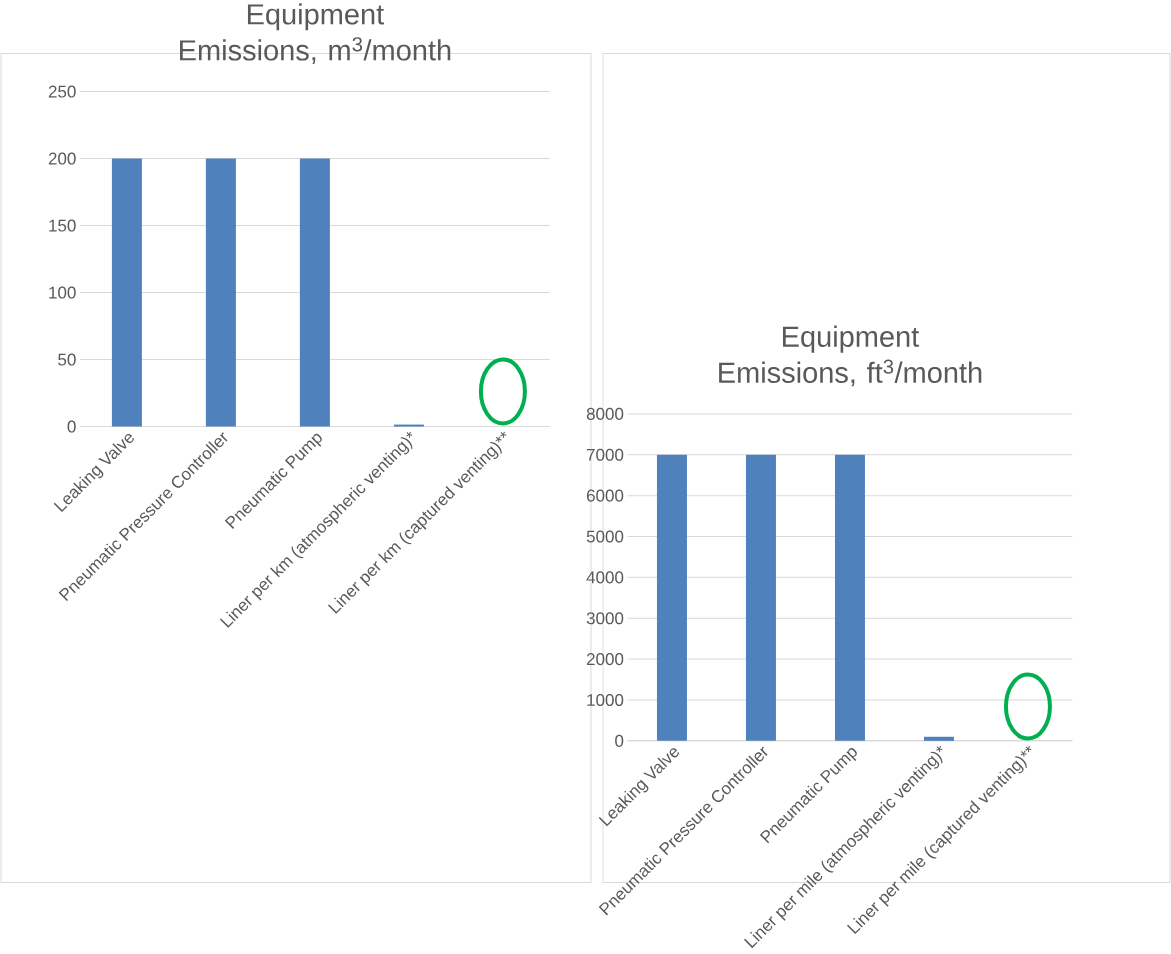 The image size is (1171, 954). What do you see at coordinates (605, 536) in the screenshot?
I see `y-tick-label: 5000` at bounding box center [605, 536].